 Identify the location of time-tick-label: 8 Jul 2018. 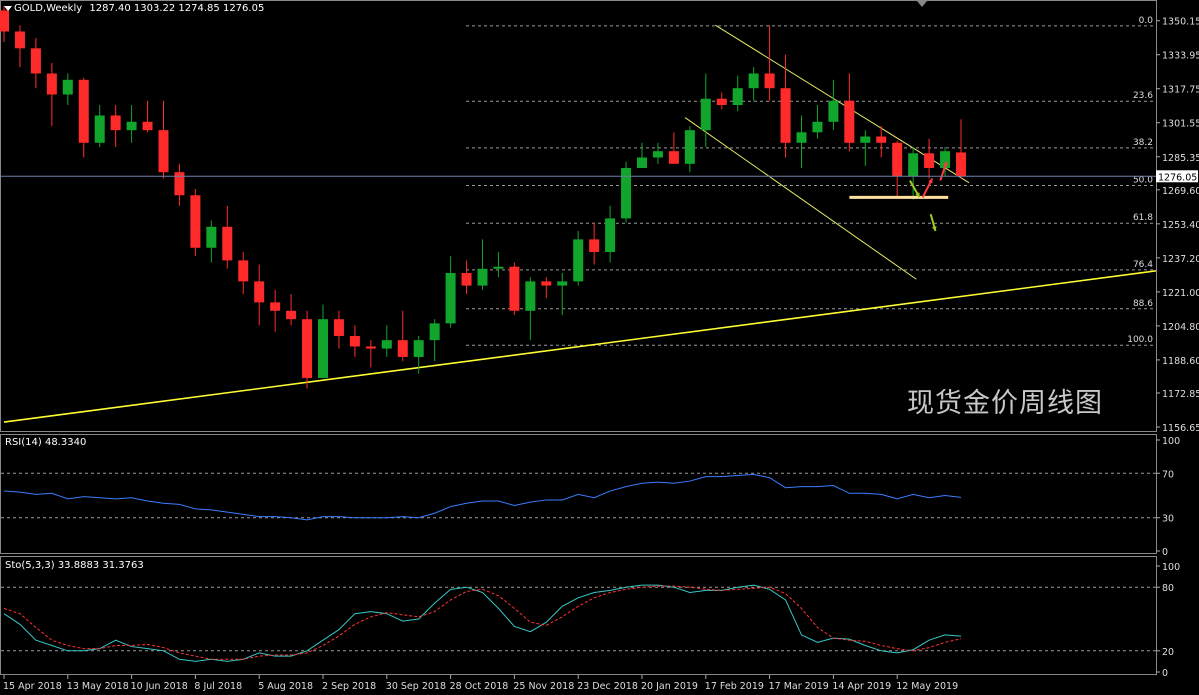
(218, 686).